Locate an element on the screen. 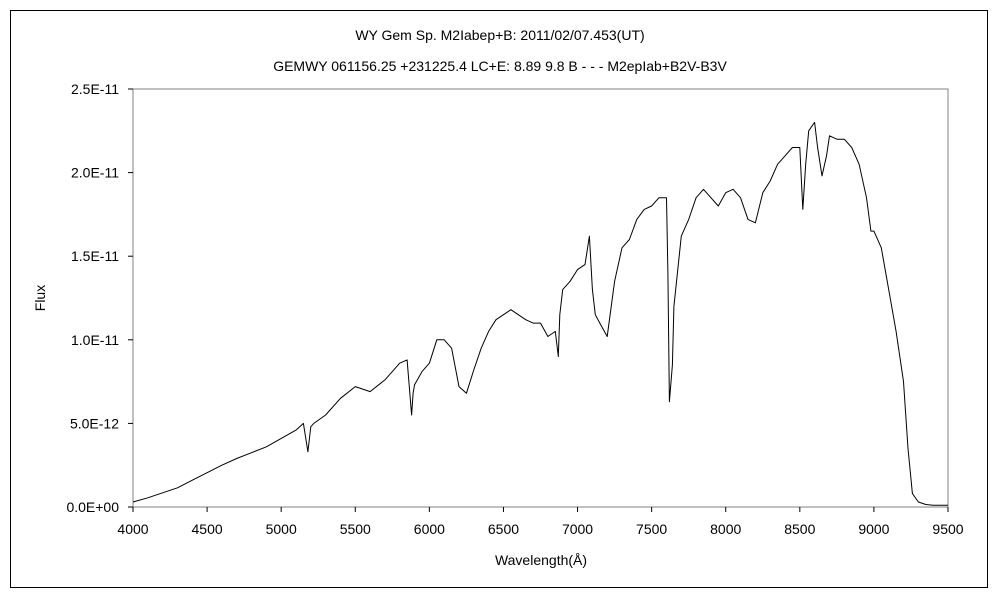  x-tick-label: 8000 is located at coordinates (725, 529).